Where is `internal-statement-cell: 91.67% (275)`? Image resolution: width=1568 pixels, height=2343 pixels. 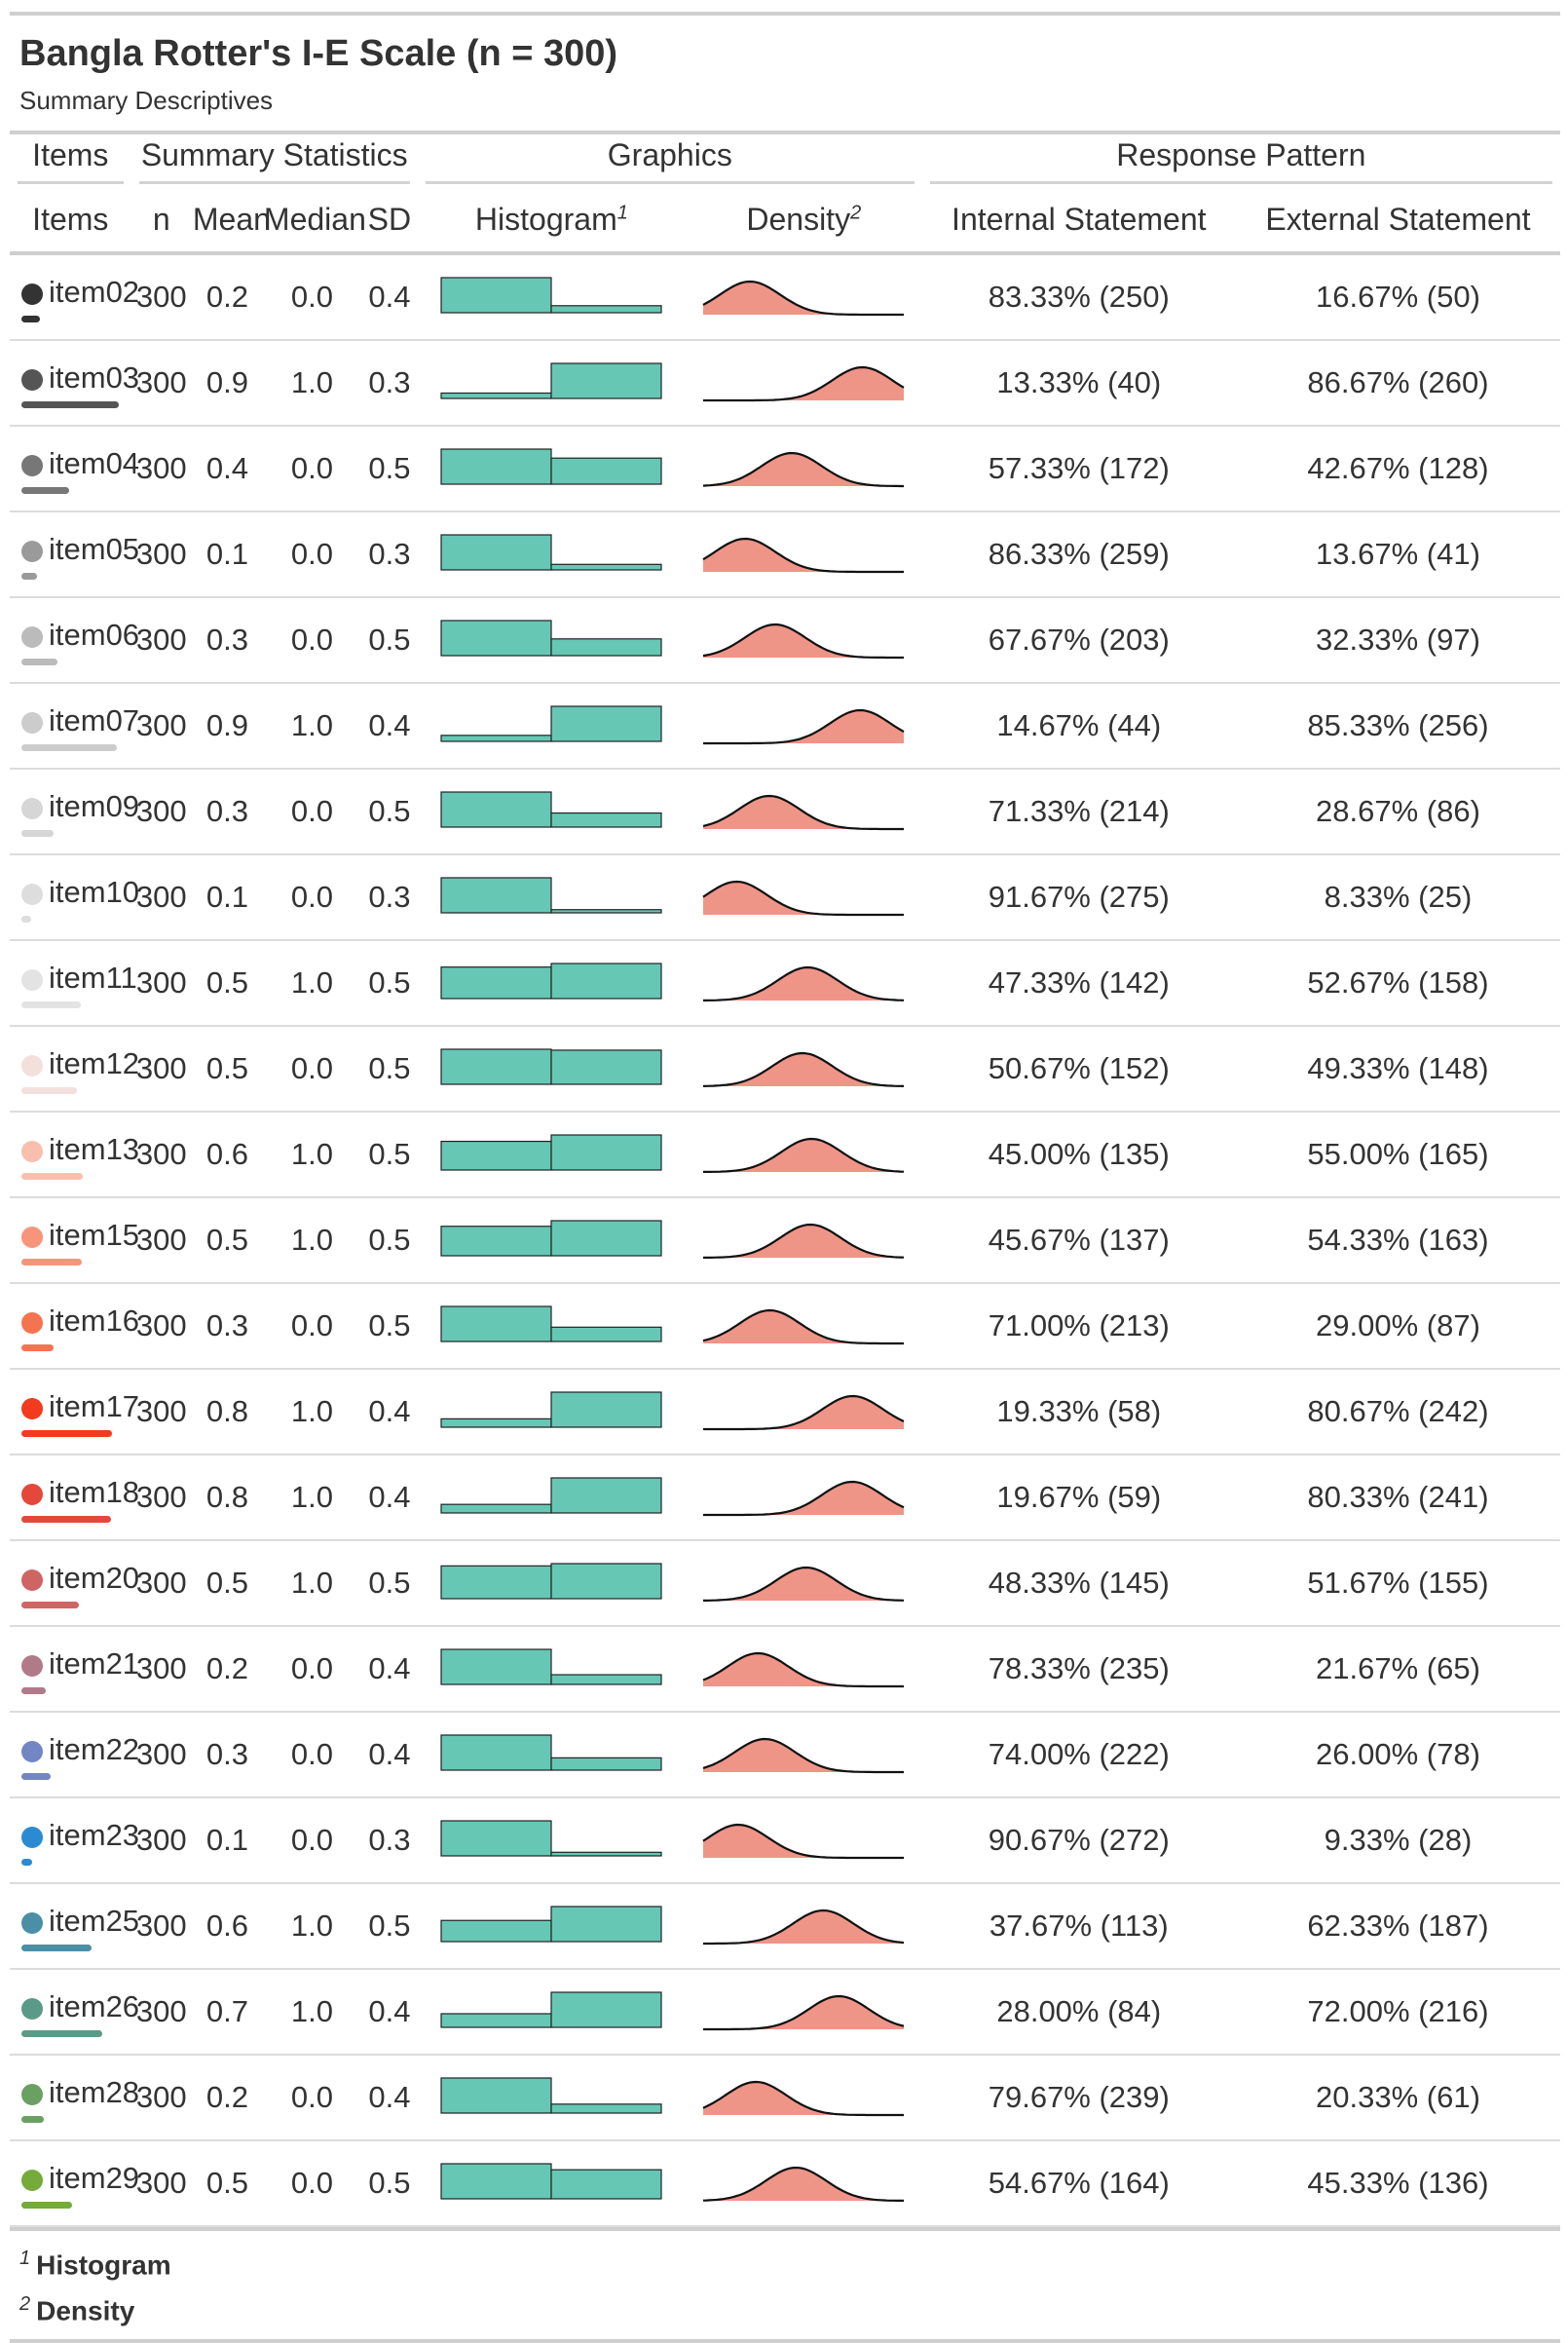
internal-statement-cell: 91.67% (275) is located at coordinates (1078, 897).